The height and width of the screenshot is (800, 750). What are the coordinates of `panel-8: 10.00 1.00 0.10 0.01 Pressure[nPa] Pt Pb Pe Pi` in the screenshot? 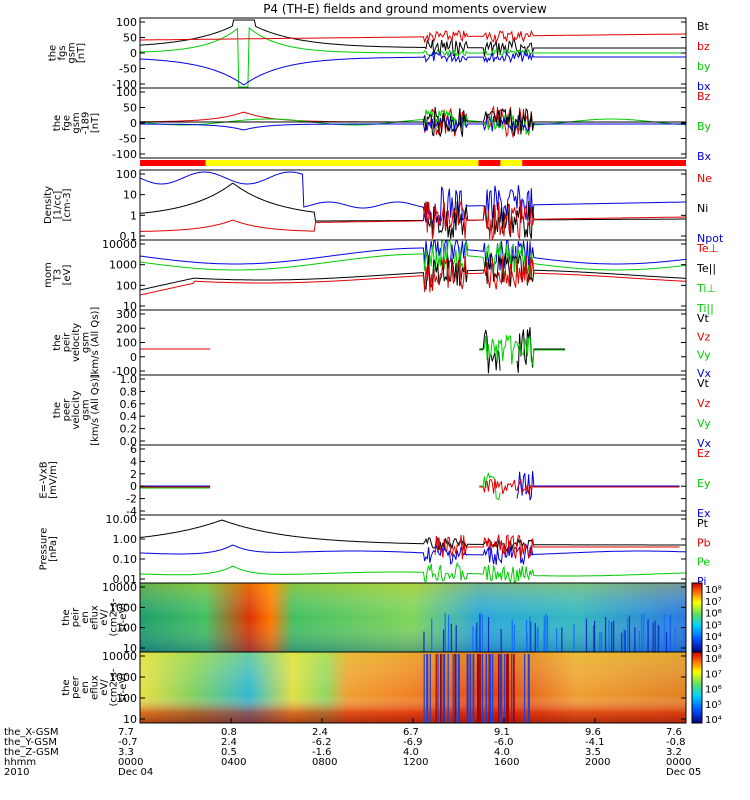 It's located at (375, 550).